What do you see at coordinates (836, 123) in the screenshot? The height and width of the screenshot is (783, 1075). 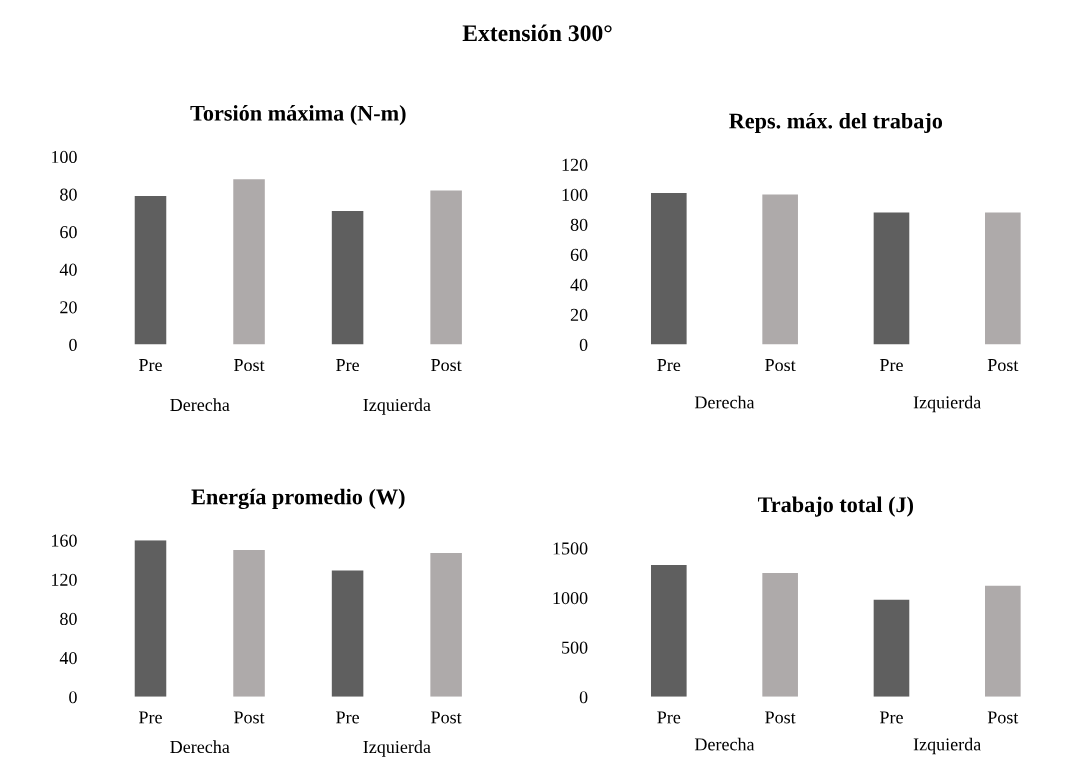 I see `chart-title: Reps. máx. del trabajo` at bounding box center [836, 123].